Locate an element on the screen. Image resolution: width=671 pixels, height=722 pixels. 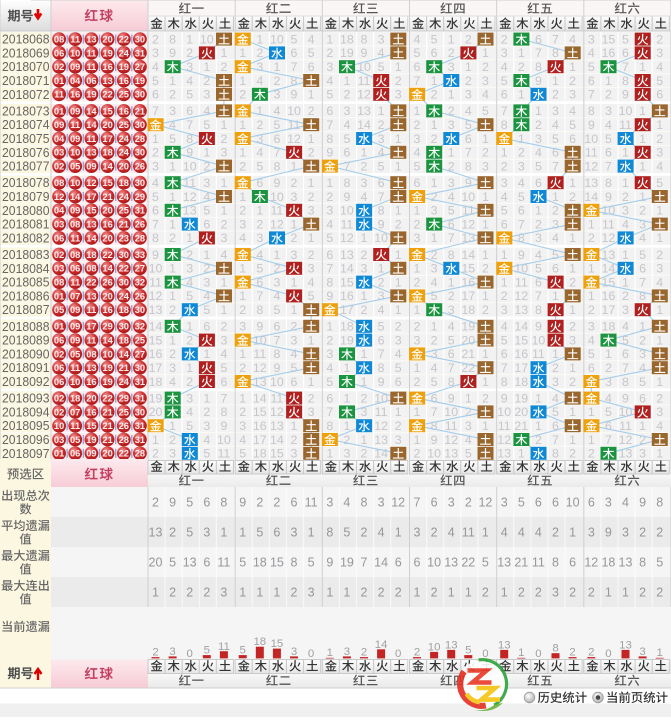
svg-text: 2018083 is located at coordinates (26, 254).